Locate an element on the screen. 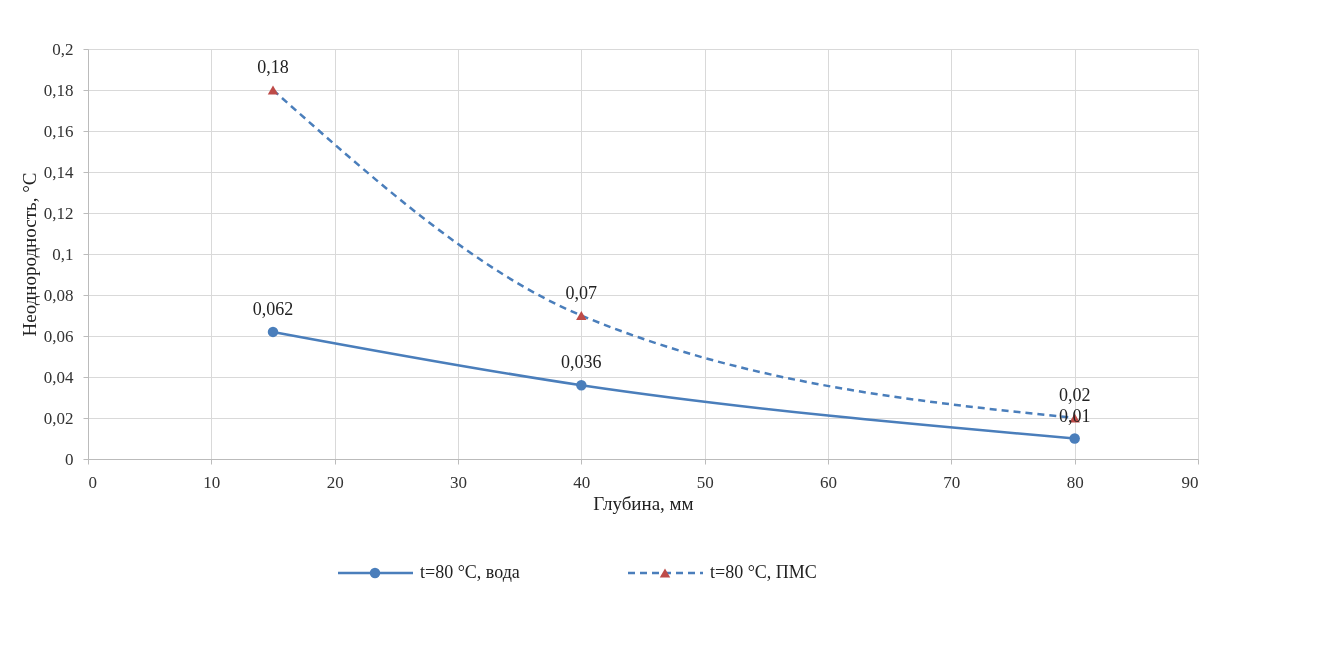 The image size is (1333, 670). x-tick-label: 30 is located at coordinates (458, 482).